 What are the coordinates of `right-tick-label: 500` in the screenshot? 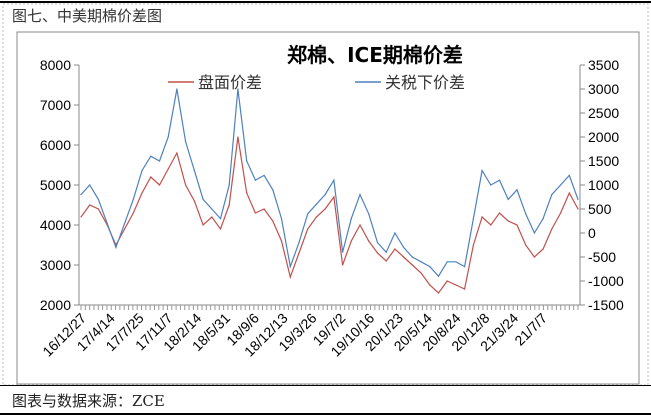 It's located at (600, 209).